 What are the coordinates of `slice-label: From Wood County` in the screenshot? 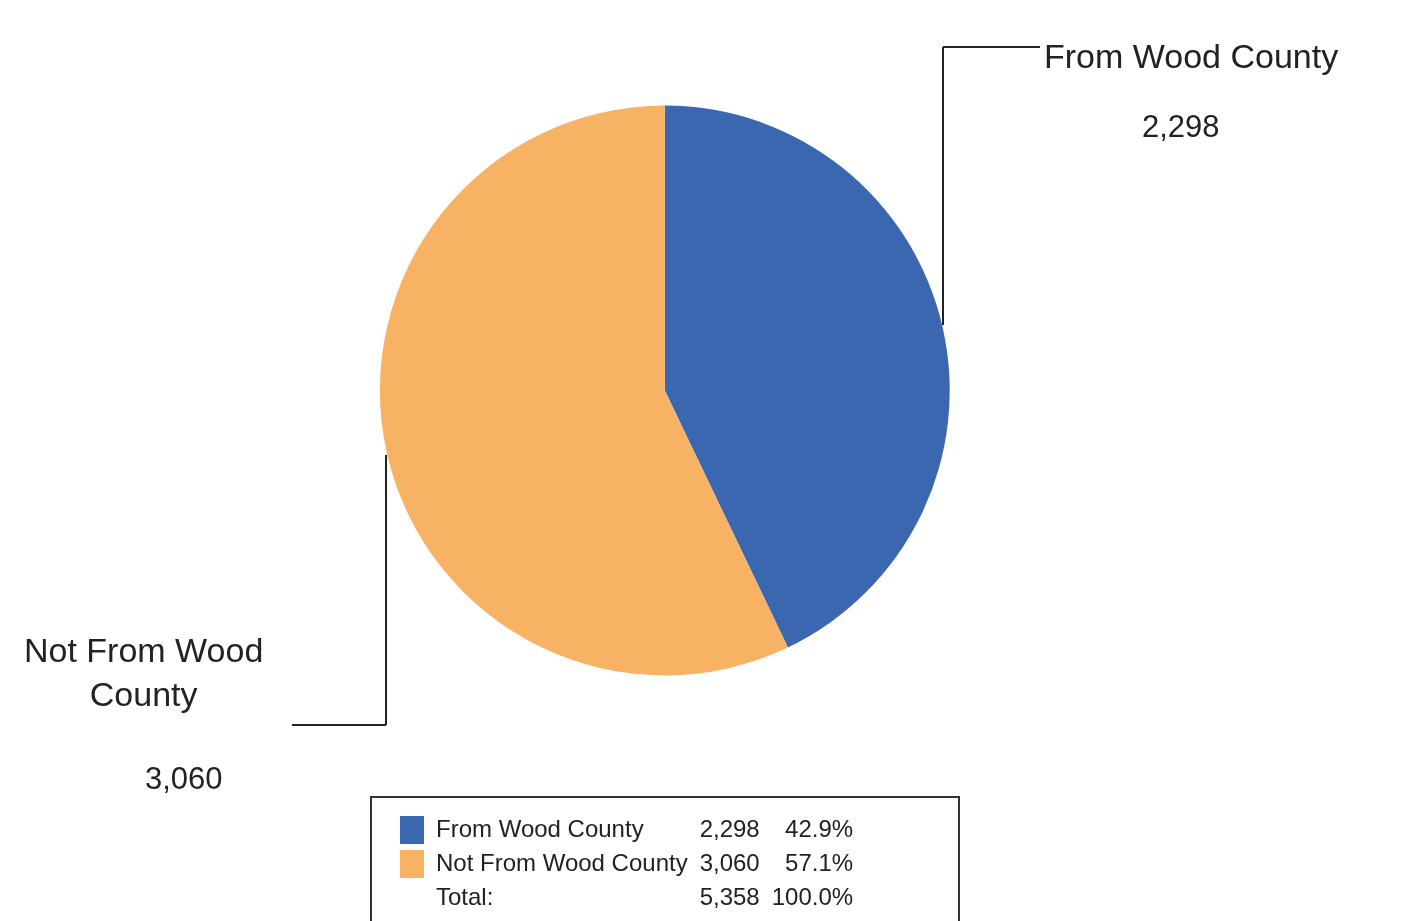 It's located at (1191, 56).